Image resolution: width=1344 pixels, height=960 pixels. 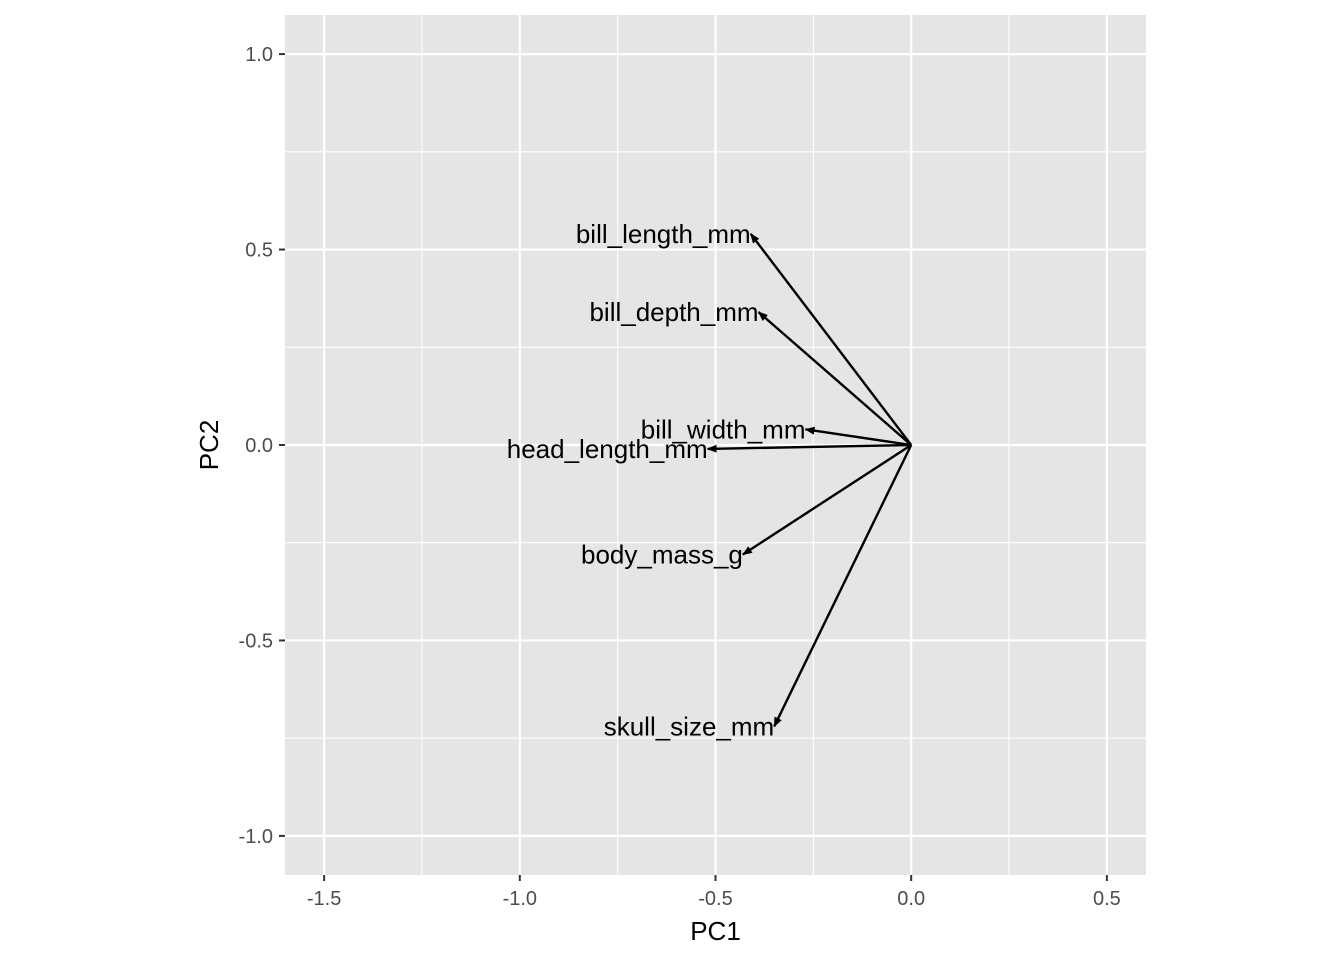 I want to click on x-axis-tick-labels: -1.5 -1.0 -0.5 0.0 0.5, so click(x=714, y=899).